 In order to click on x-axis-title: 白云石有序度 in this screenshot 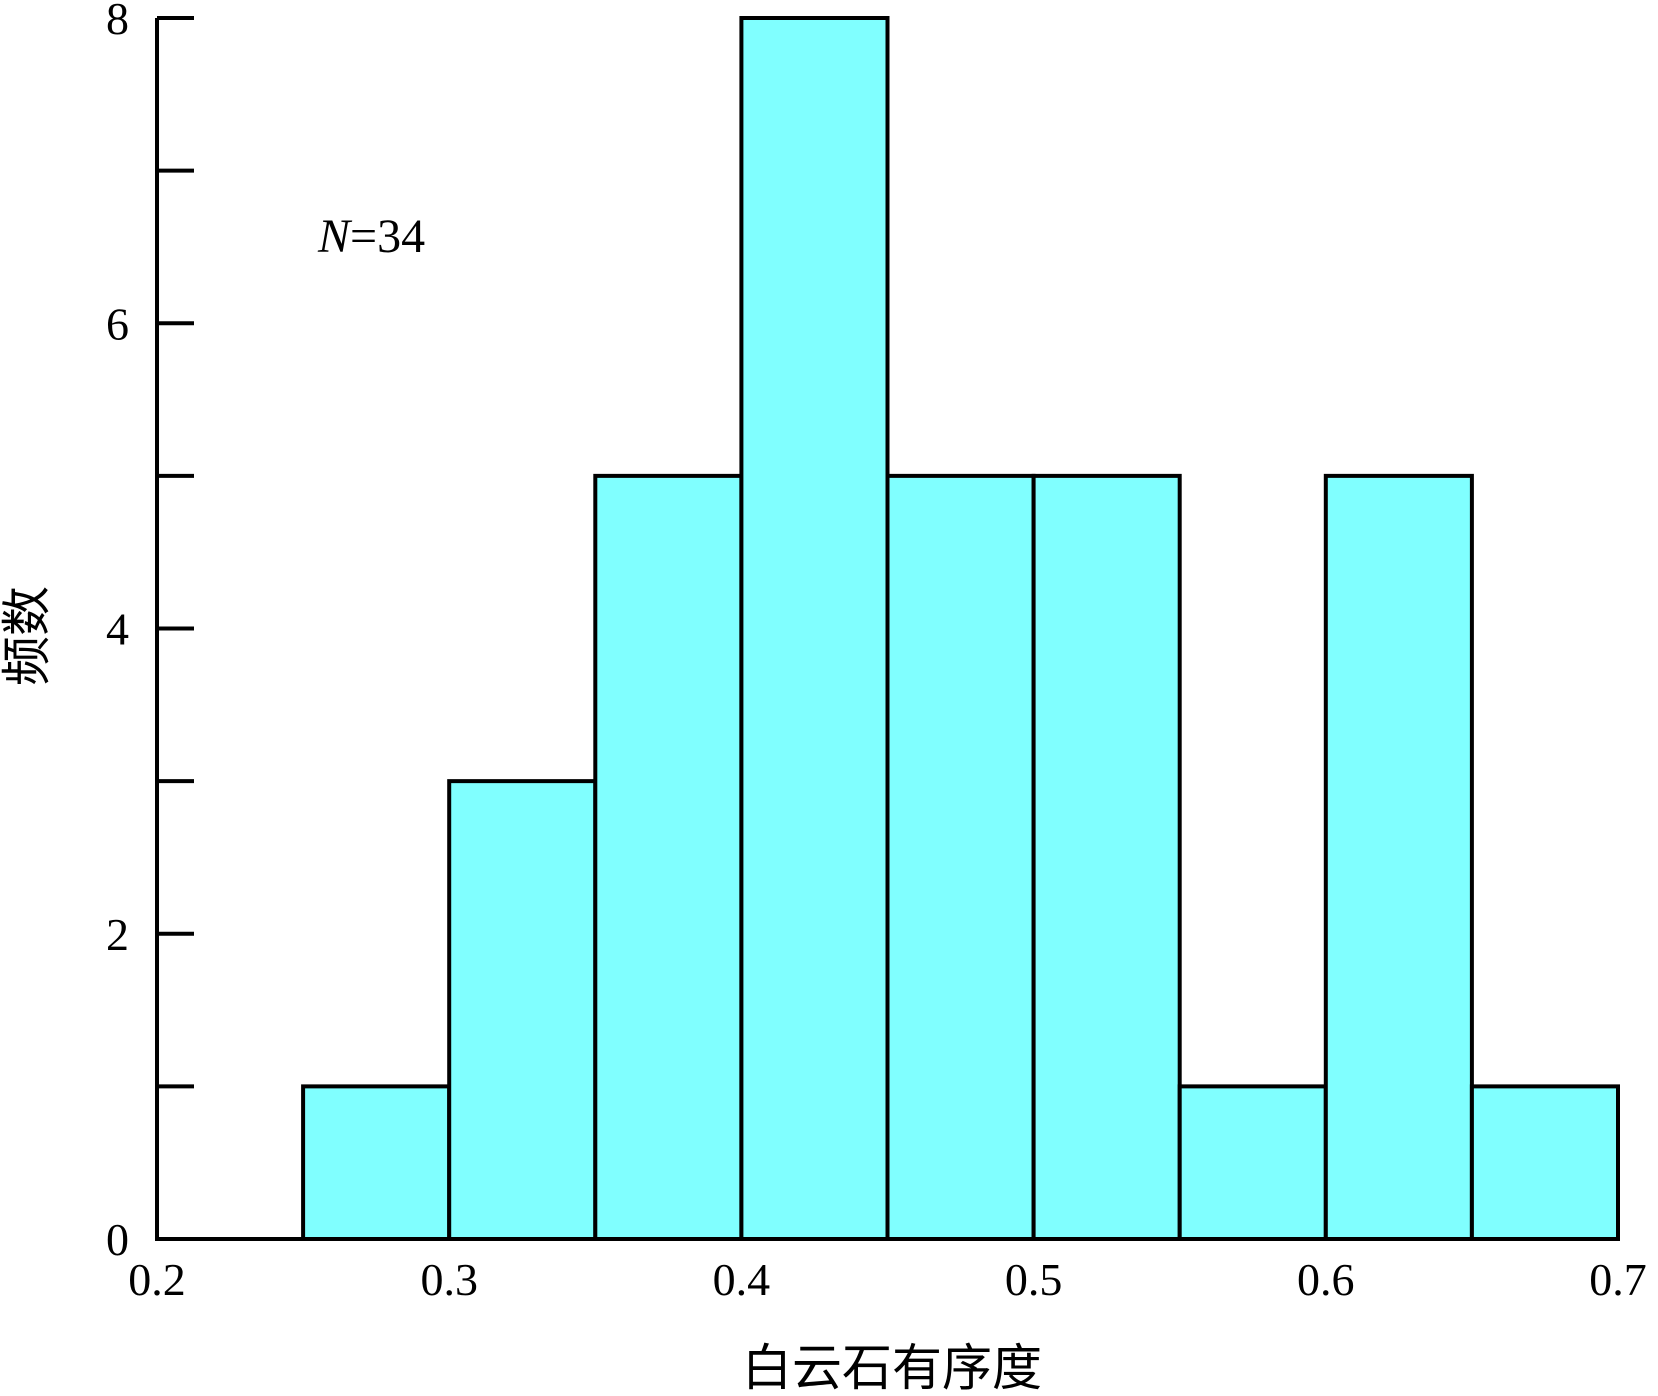, I will do `click(892, 1367)`.